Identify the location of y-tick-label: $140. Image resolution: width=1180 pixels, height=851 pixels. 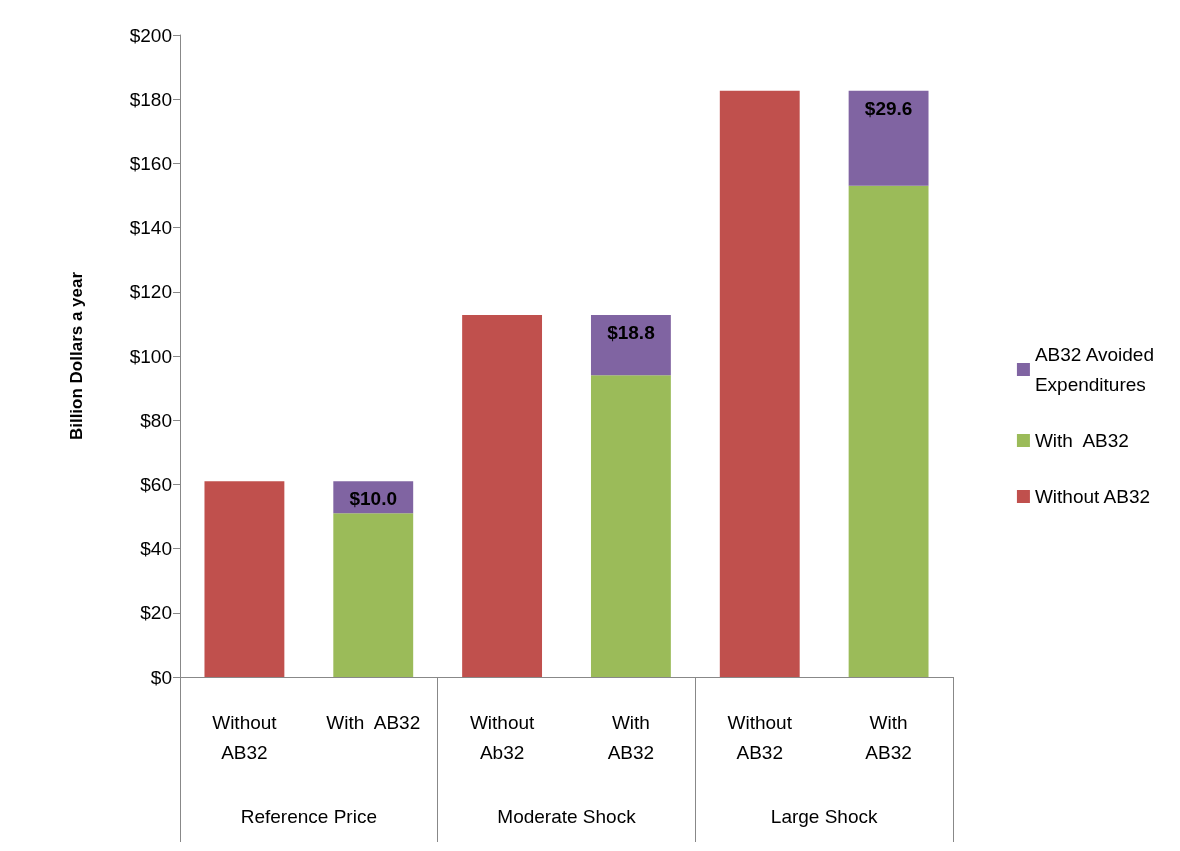
(150, 228).